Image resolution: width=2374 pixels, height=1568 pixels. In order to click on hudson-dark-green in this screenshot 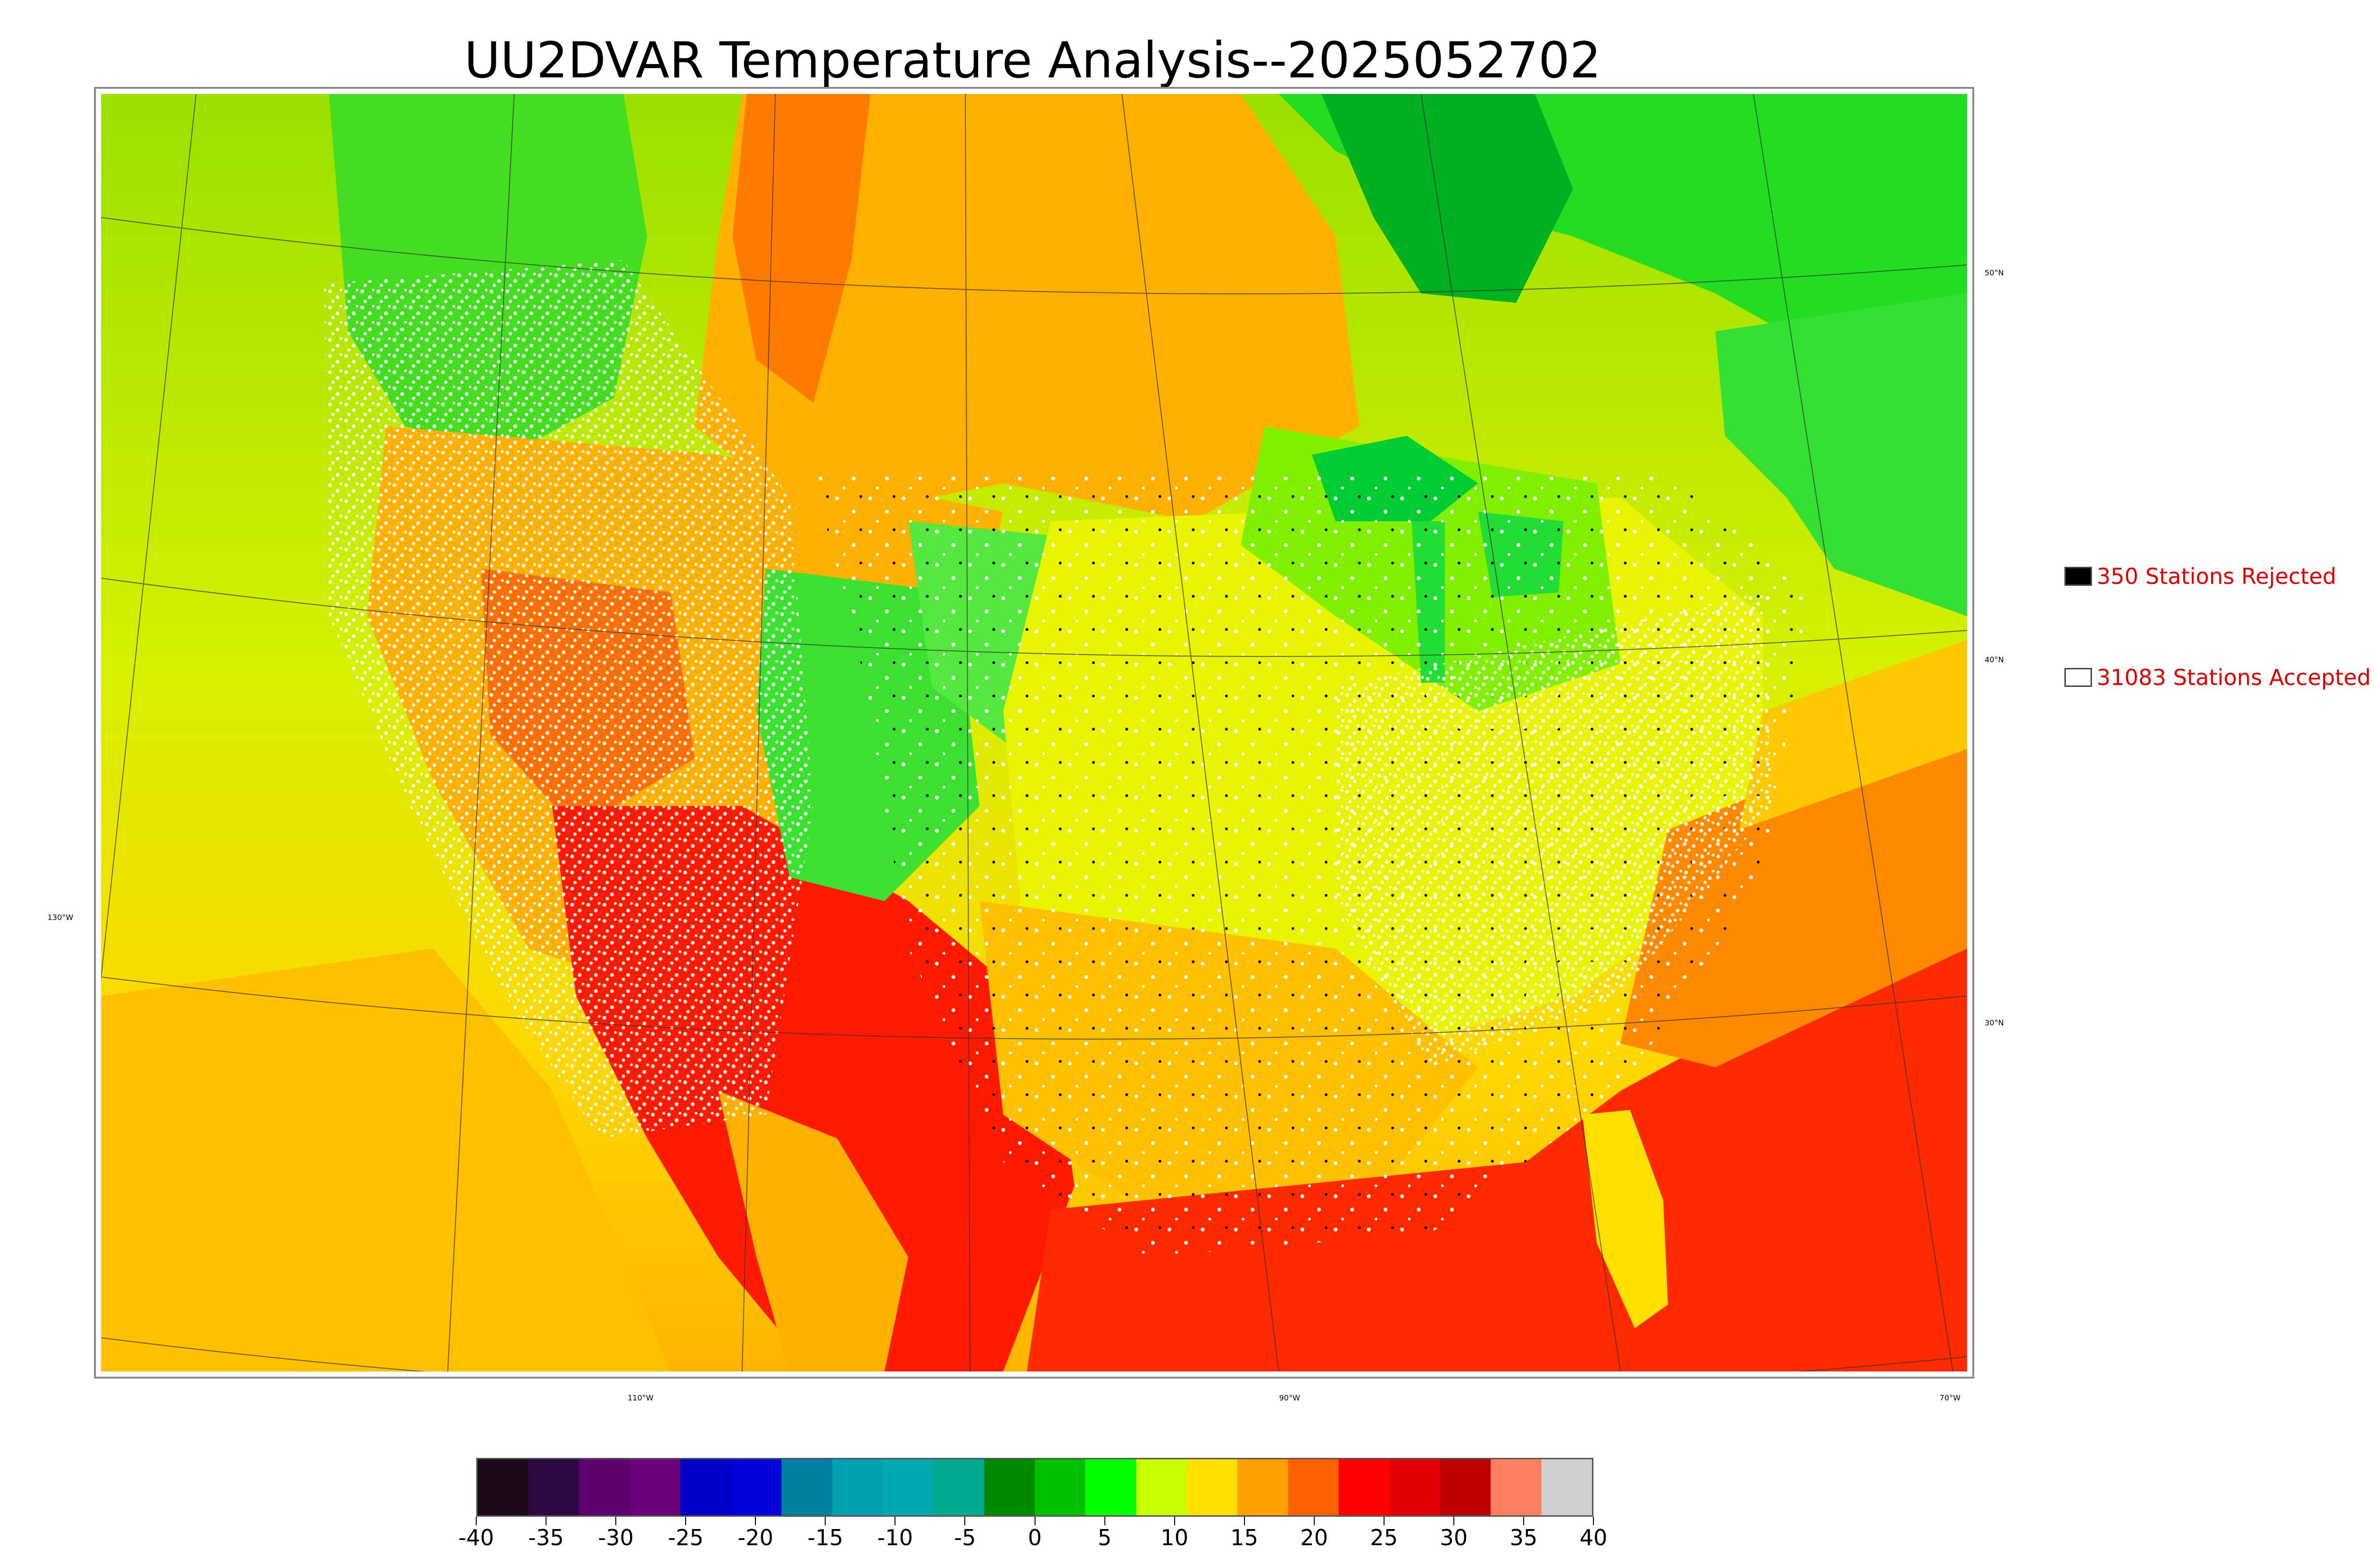, I will do `click(1447, 199)`.